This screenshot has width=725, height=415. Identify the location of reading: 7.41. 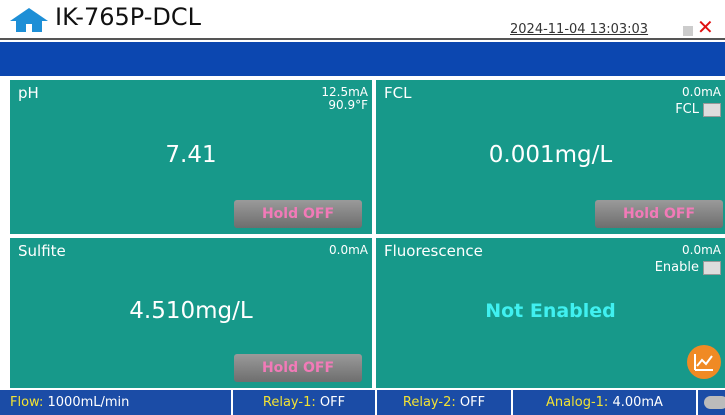
(191, 155).